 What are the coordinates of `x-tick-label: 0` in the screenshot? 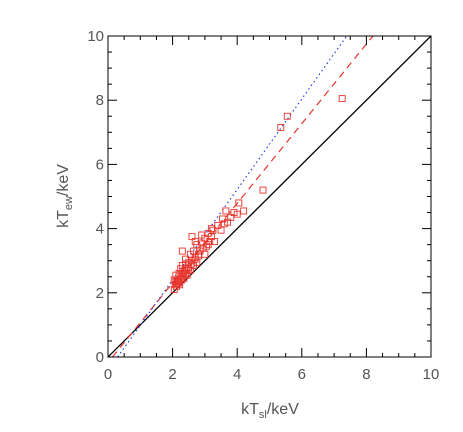 It's located at (108, 374).